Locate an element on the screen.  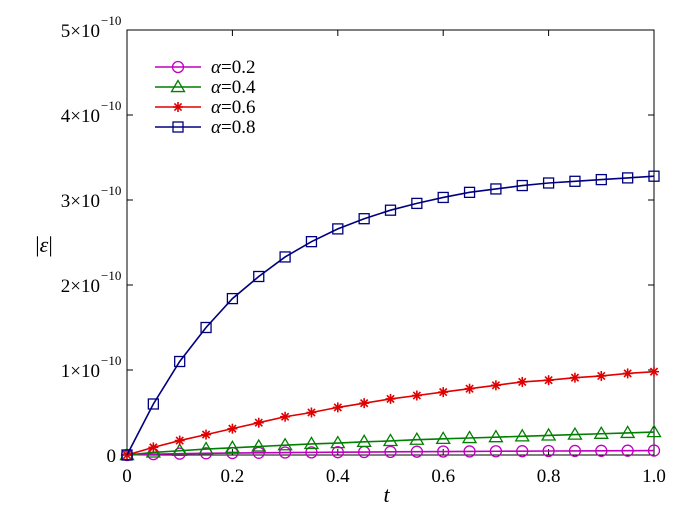
x-tick-label: 0 is located at coordinates (127, 476).